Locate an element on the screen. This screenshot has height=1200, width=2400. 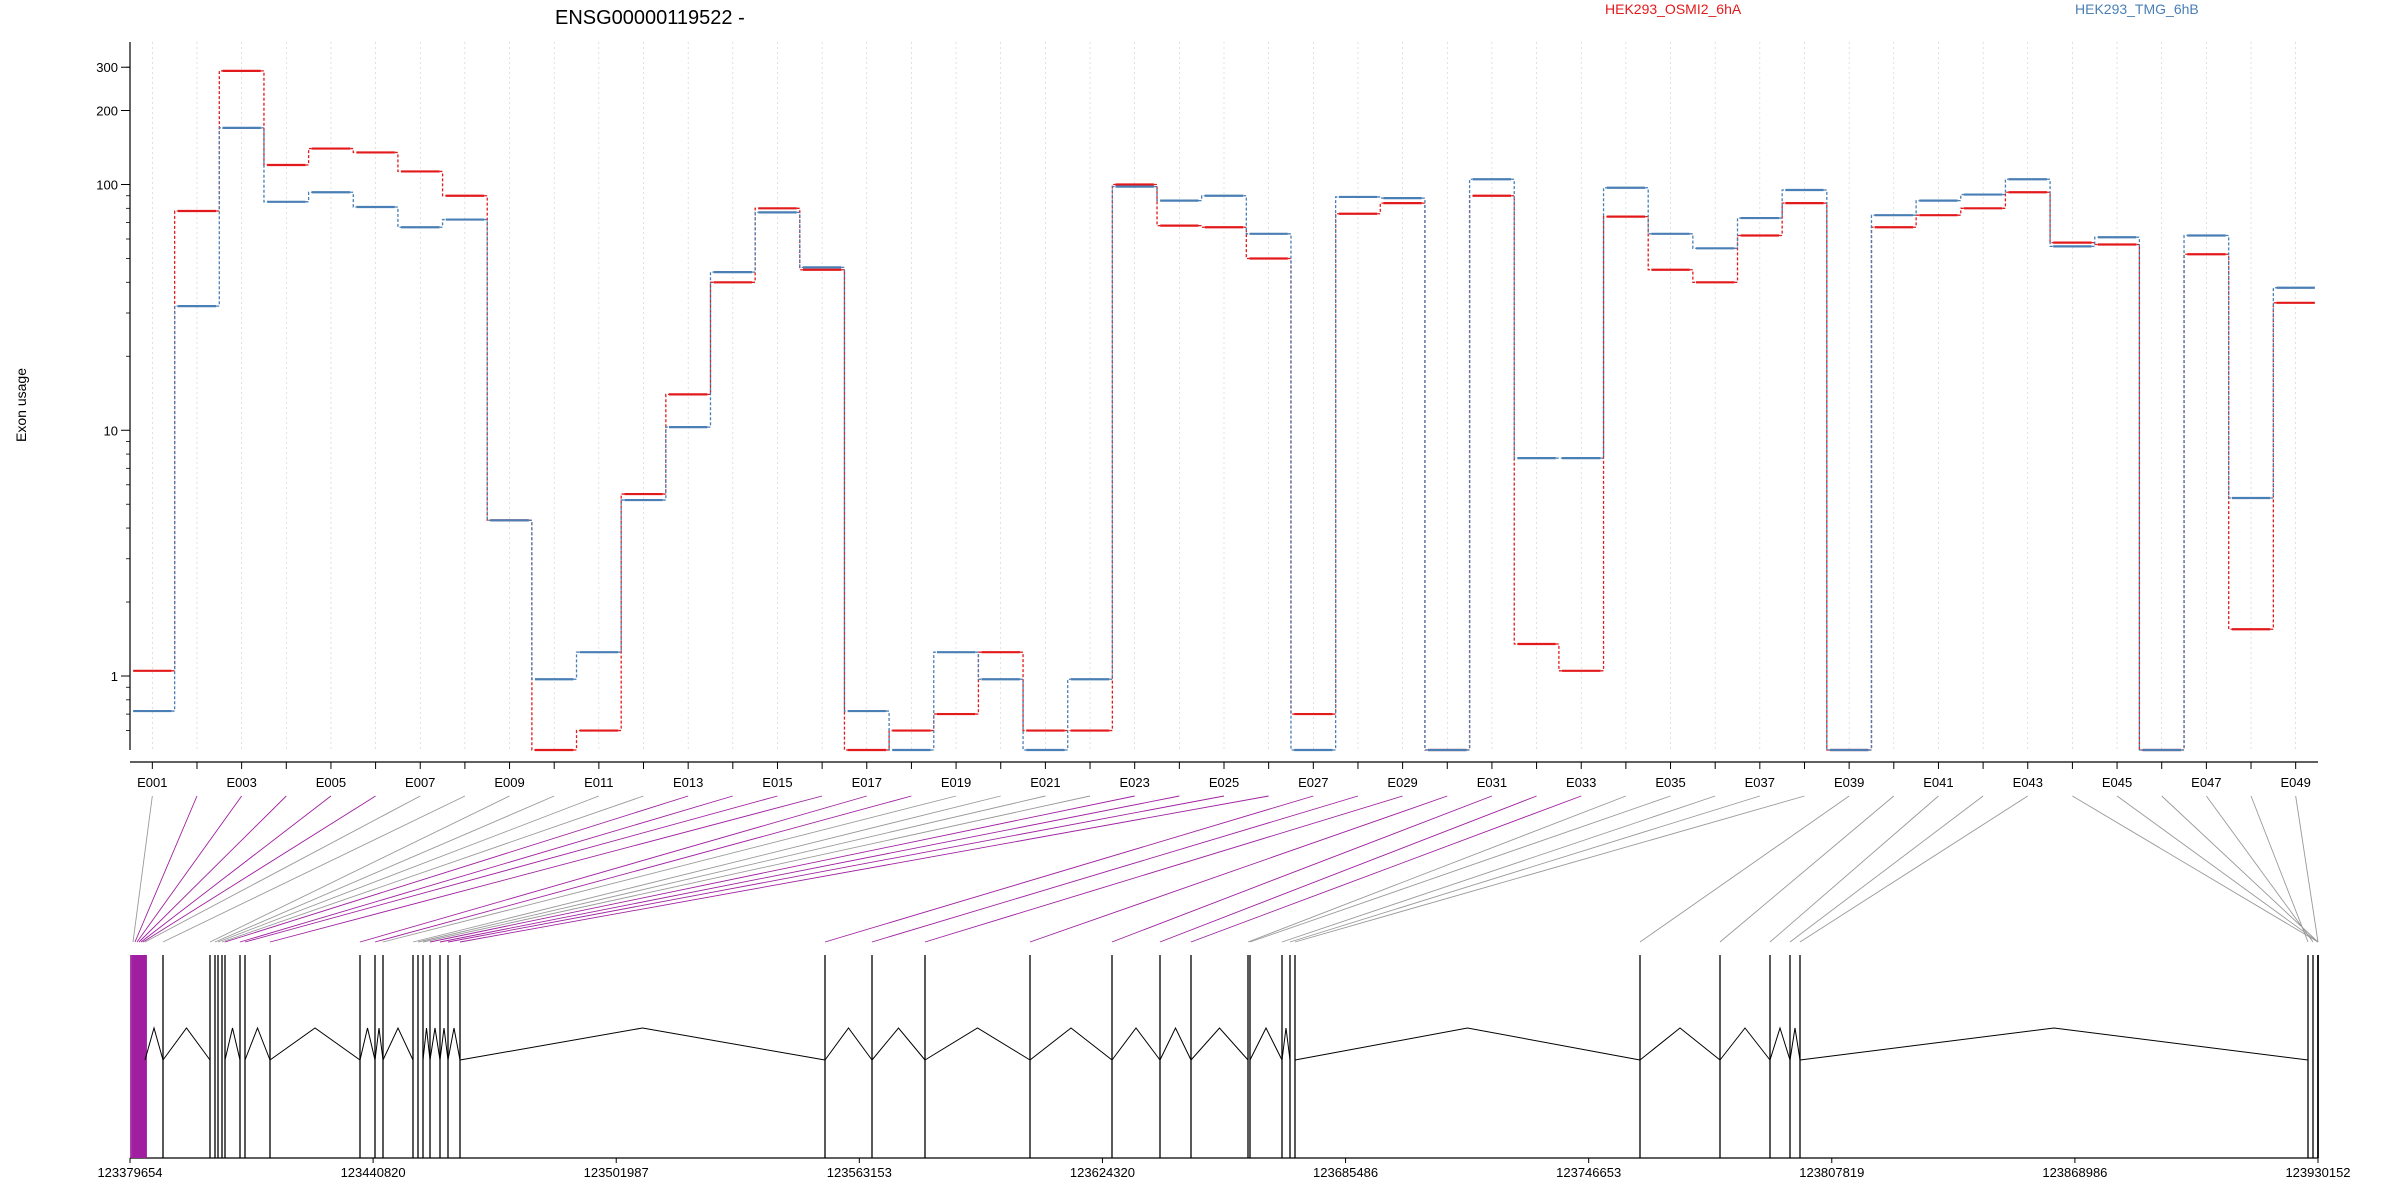
x-tick-label: E037 is located at coordinates (1760, 782).